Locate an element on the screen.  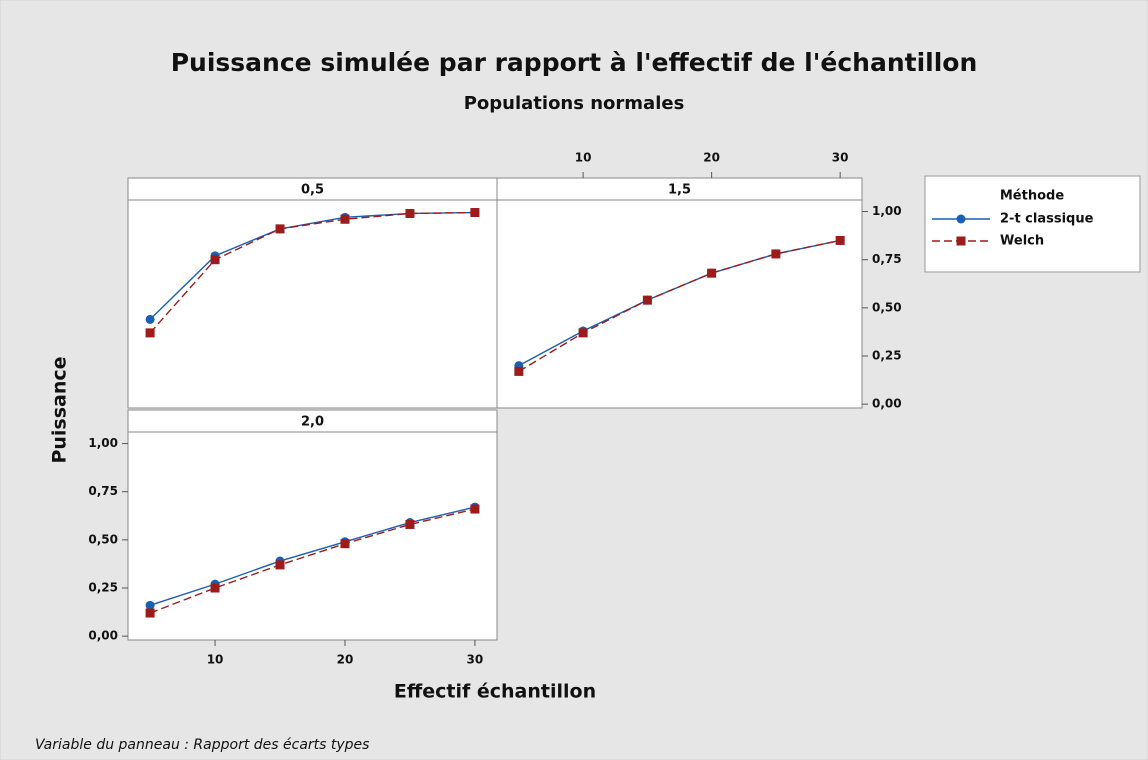
y-axis-label: Puissance is located at coordinates (60, 409).